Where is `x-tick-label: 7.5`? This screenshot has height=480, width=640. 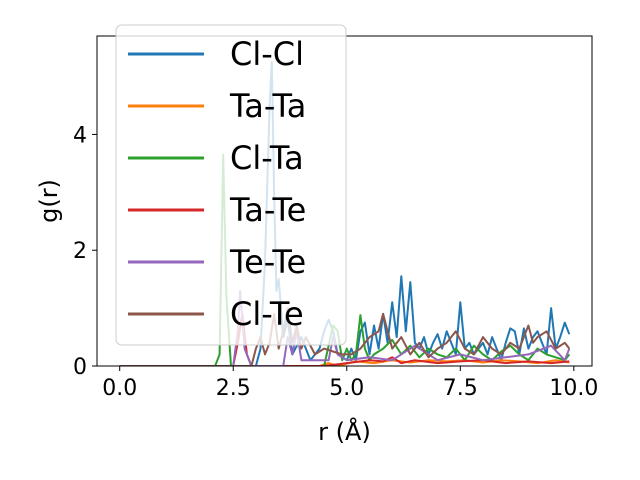
x-tick-label: 7.5 is located at coordinates (460, 388).